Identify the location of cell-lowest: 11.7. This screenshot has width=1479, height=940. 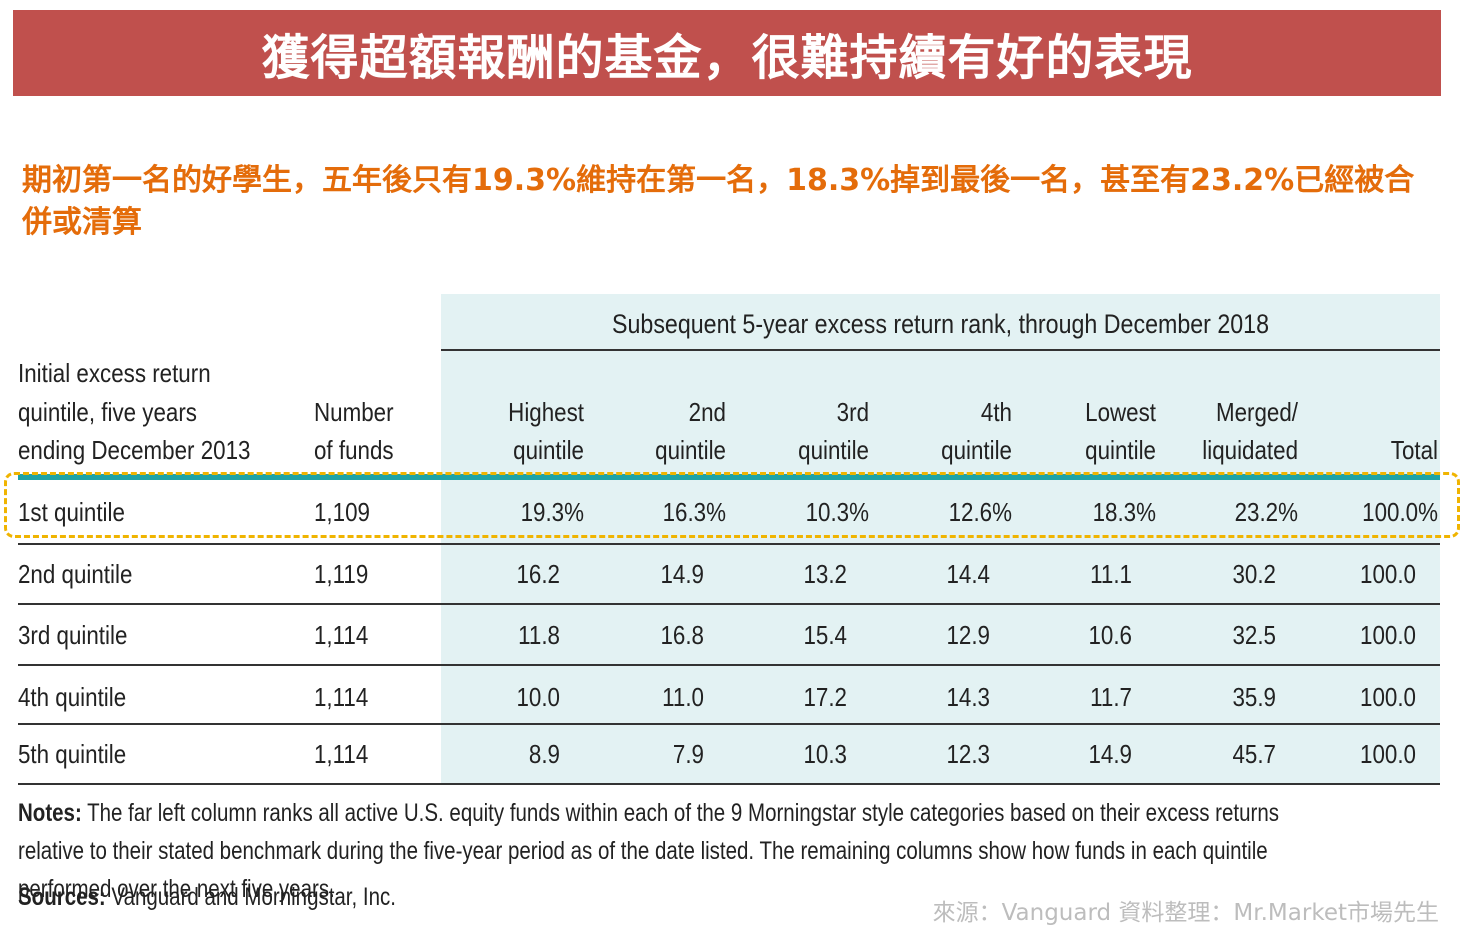
(1111, 697).